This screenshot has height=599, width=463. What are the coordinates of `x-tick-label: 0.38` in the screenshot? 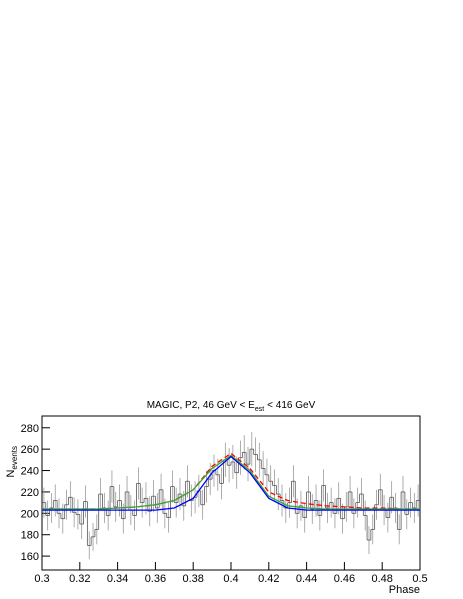 It's located at (192, 579).